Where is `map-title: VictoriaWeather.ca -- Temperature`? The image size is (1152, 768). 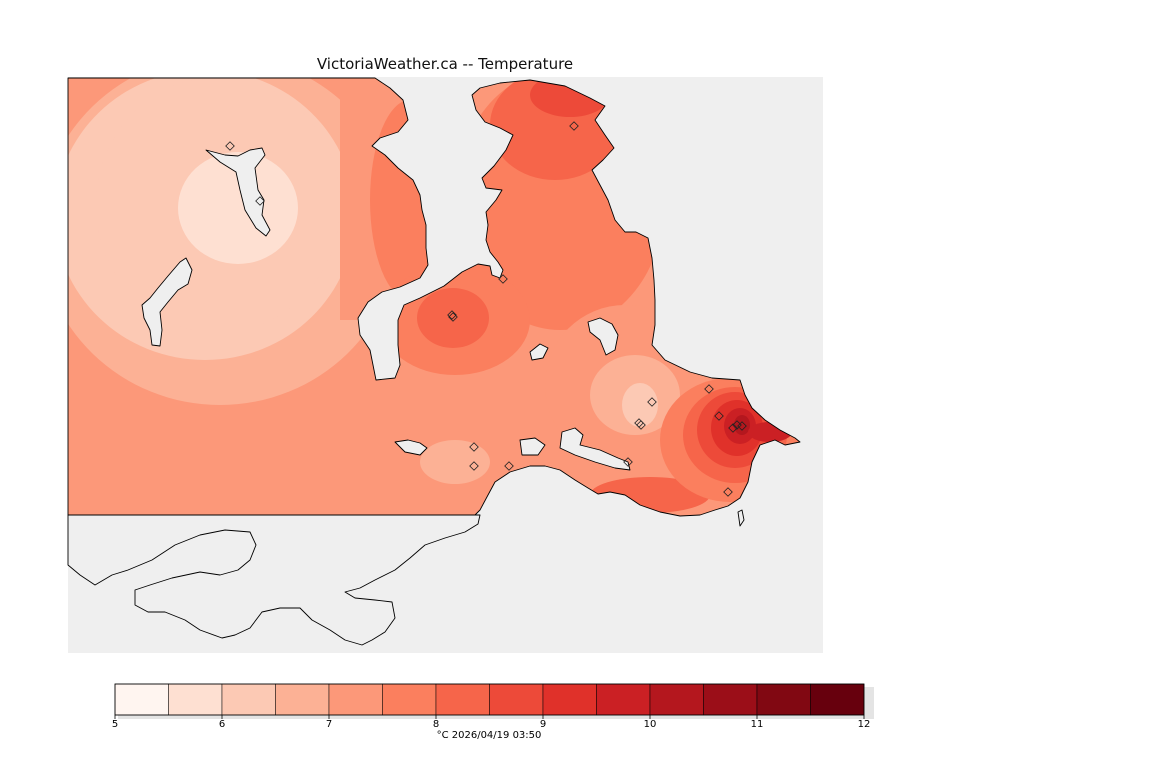
map-title: VictoriaWeather.ca -- Temperature is located at coordinates (445, 64).